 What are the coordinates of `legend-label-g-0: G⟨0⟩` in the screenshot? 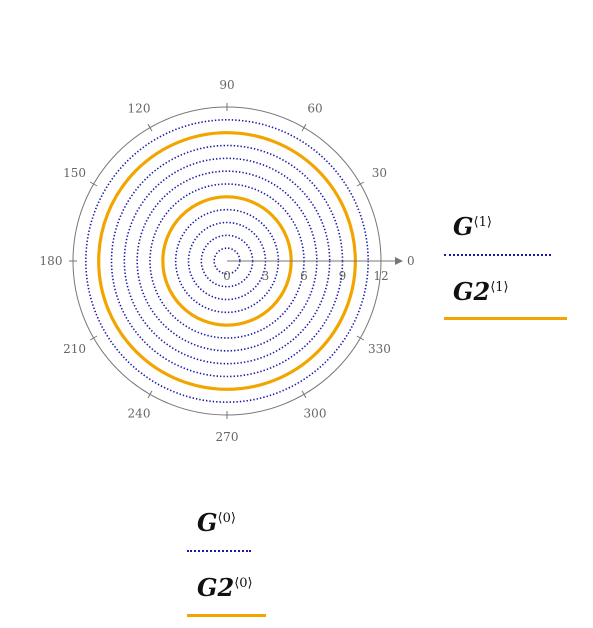 It's located at (216, 522).